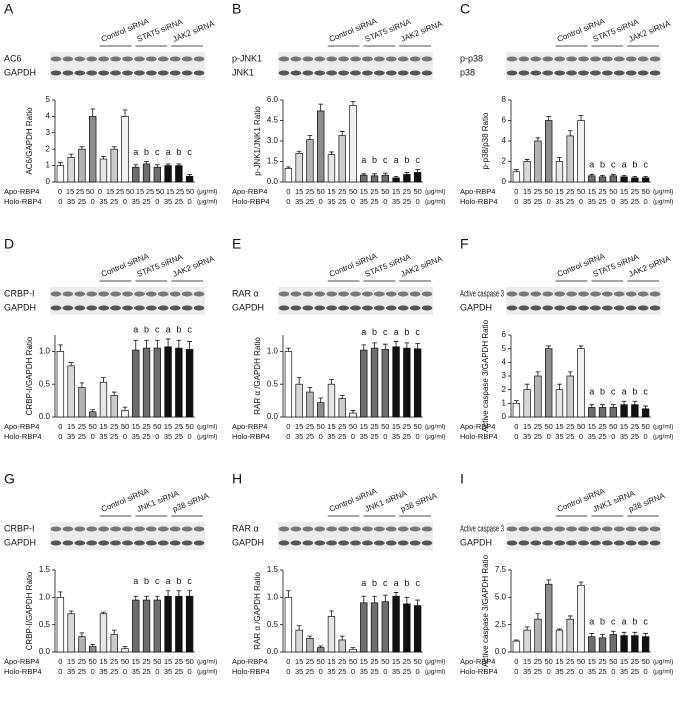 The image size is (685, 707). What do you see at coordinates (45, 596) in the screenshot?
I see `y-tick-label: 1.0` at bounding box center [45, 596].